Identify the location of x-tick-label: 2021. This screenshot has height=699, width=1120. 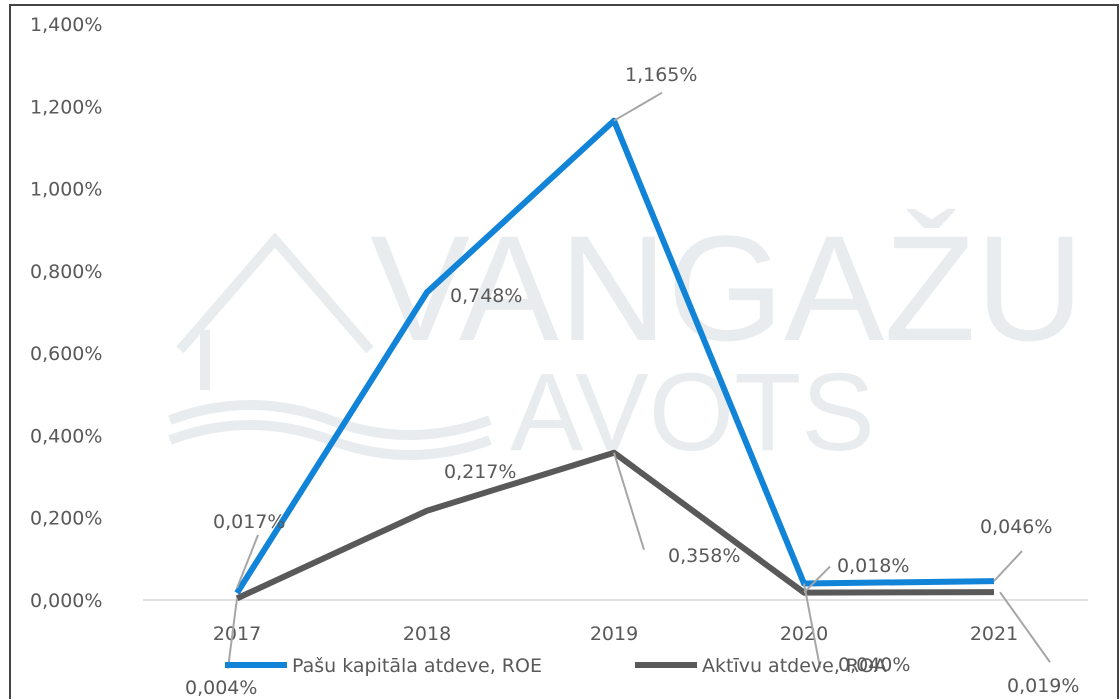
(994, 634).